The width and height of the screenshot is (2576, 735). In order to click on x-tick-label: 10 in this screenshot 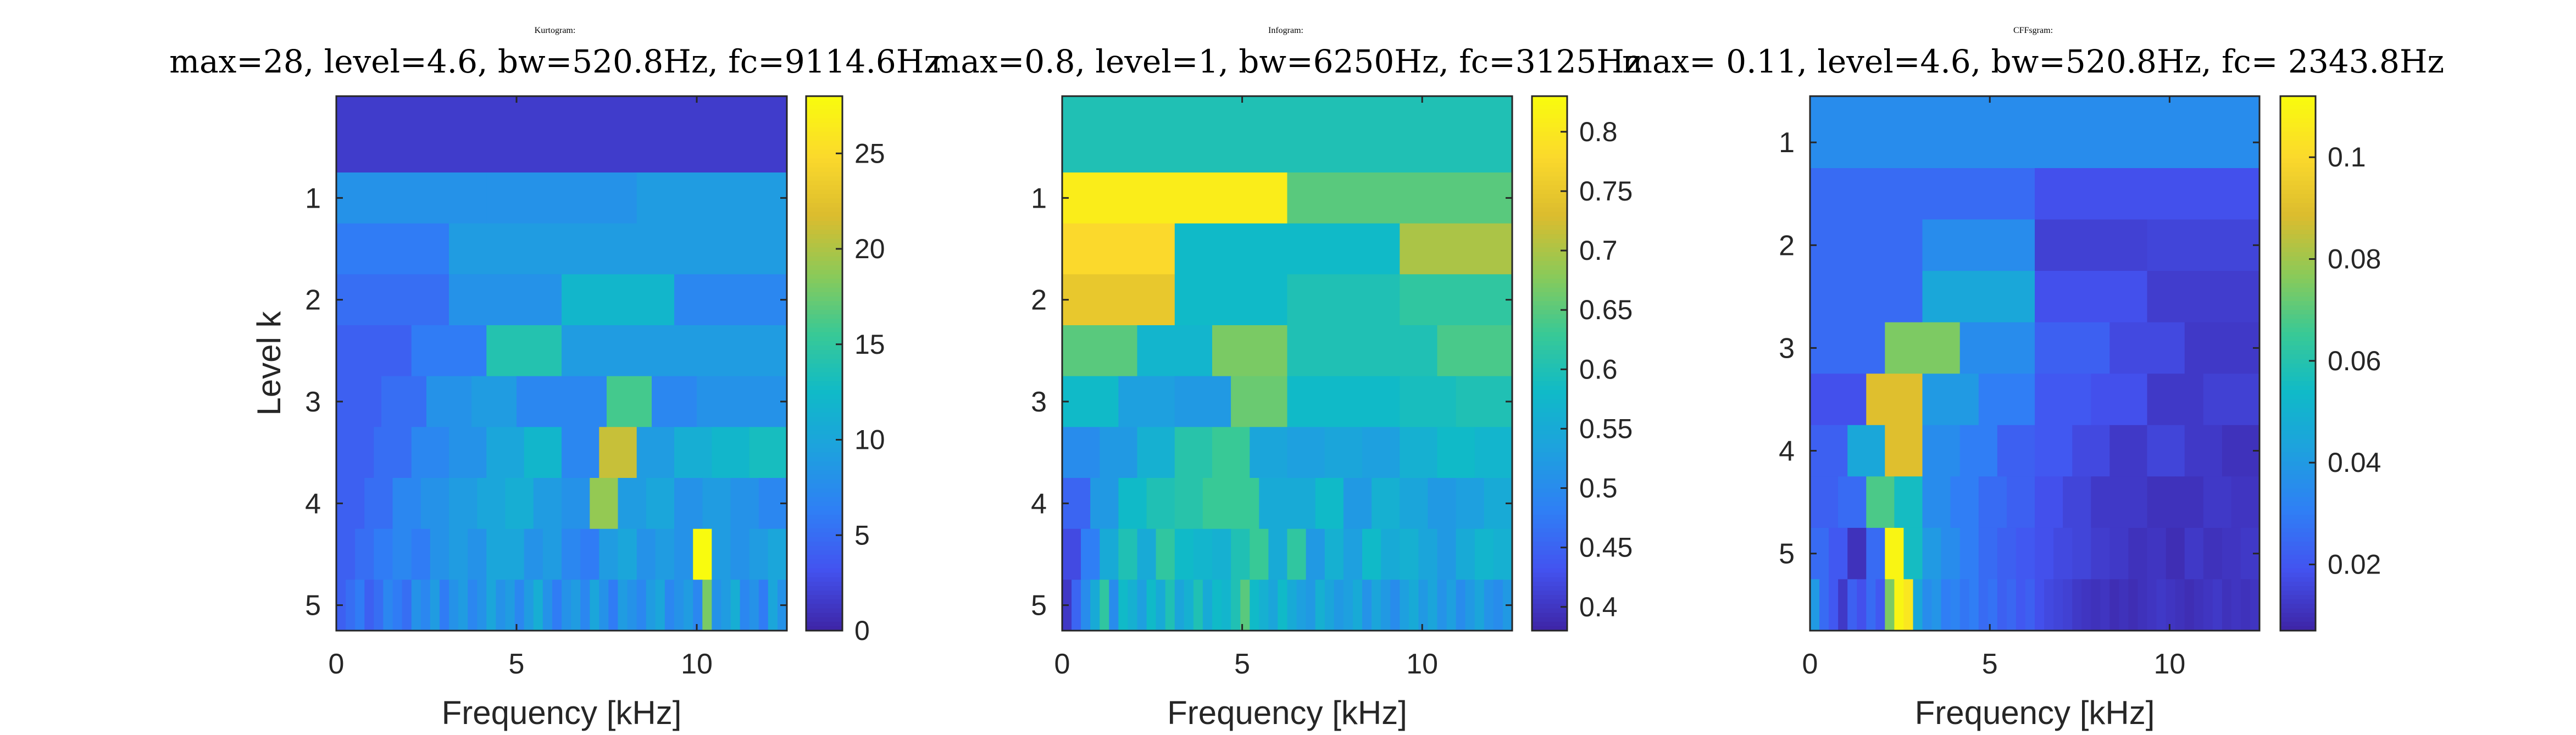, I will do `click(2169, 664)`.